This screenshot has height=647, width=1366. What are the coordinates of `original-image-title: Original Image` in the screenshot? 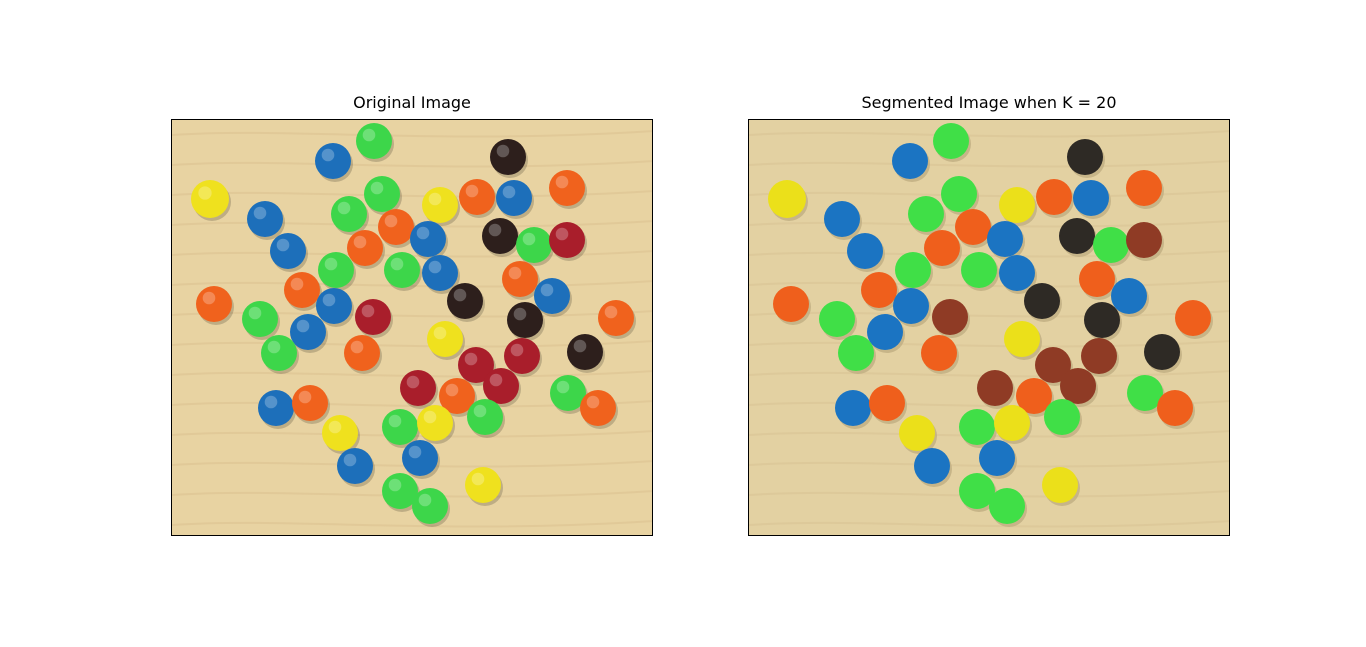 It's located at (412, 102).